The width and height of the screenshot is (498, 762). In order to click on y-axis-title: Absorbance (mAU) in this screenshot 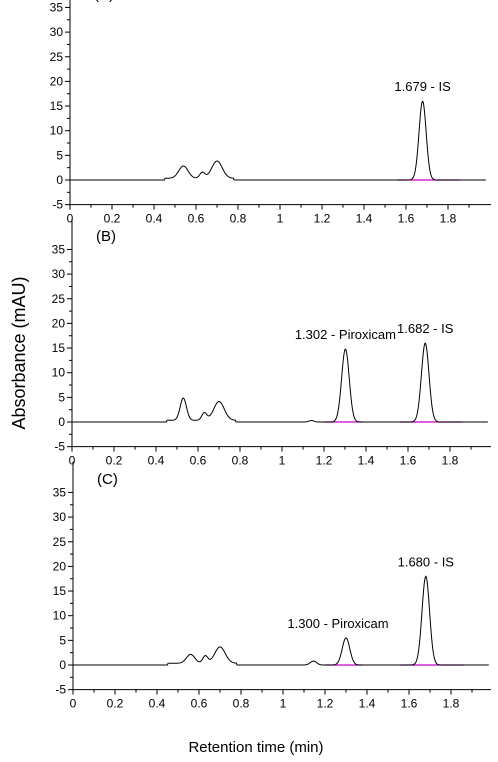, I will do `click(19, 352)`.